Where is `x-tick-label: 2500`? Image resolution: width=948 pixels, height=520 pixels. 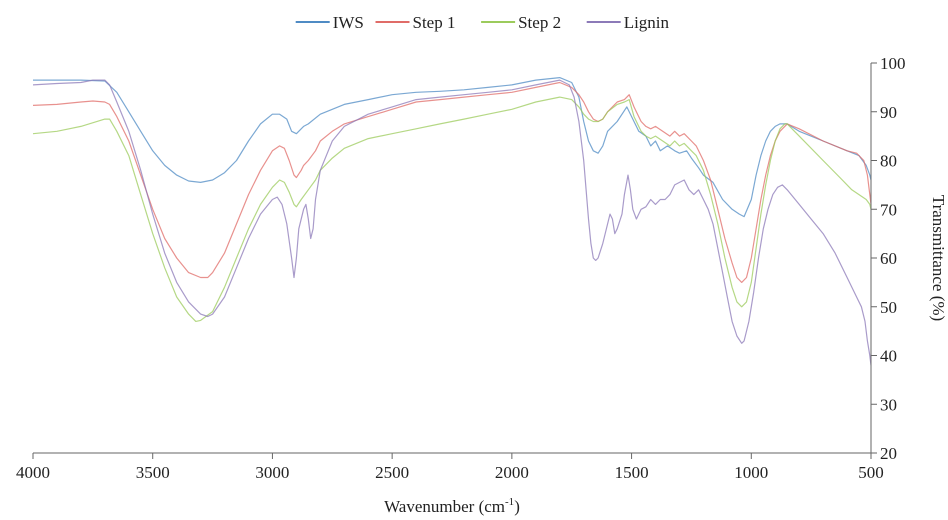 x-tick-label: 2500 is located at coordinates (392, 472).